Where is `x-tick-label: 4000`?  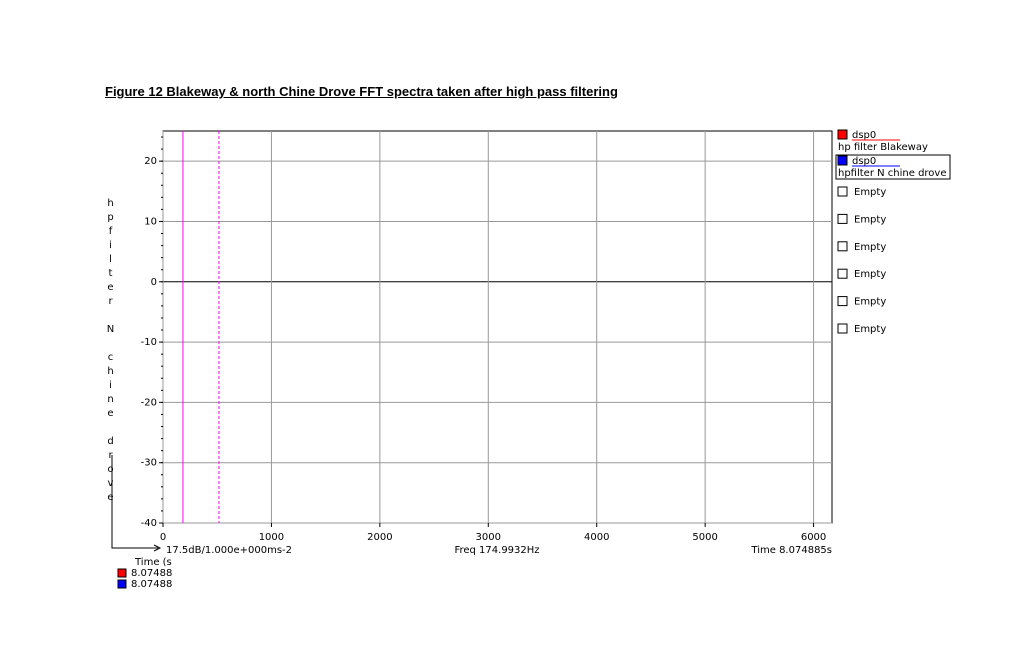 x-tick-label: 4000 is located at coordinates (596, 537).